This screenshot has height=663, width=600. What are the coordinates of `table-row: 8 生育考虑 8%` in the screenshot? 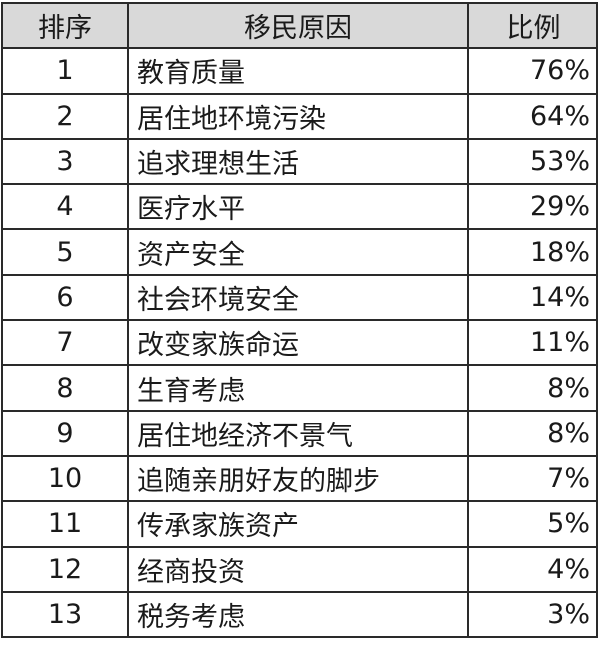 It's located at (299, 388).